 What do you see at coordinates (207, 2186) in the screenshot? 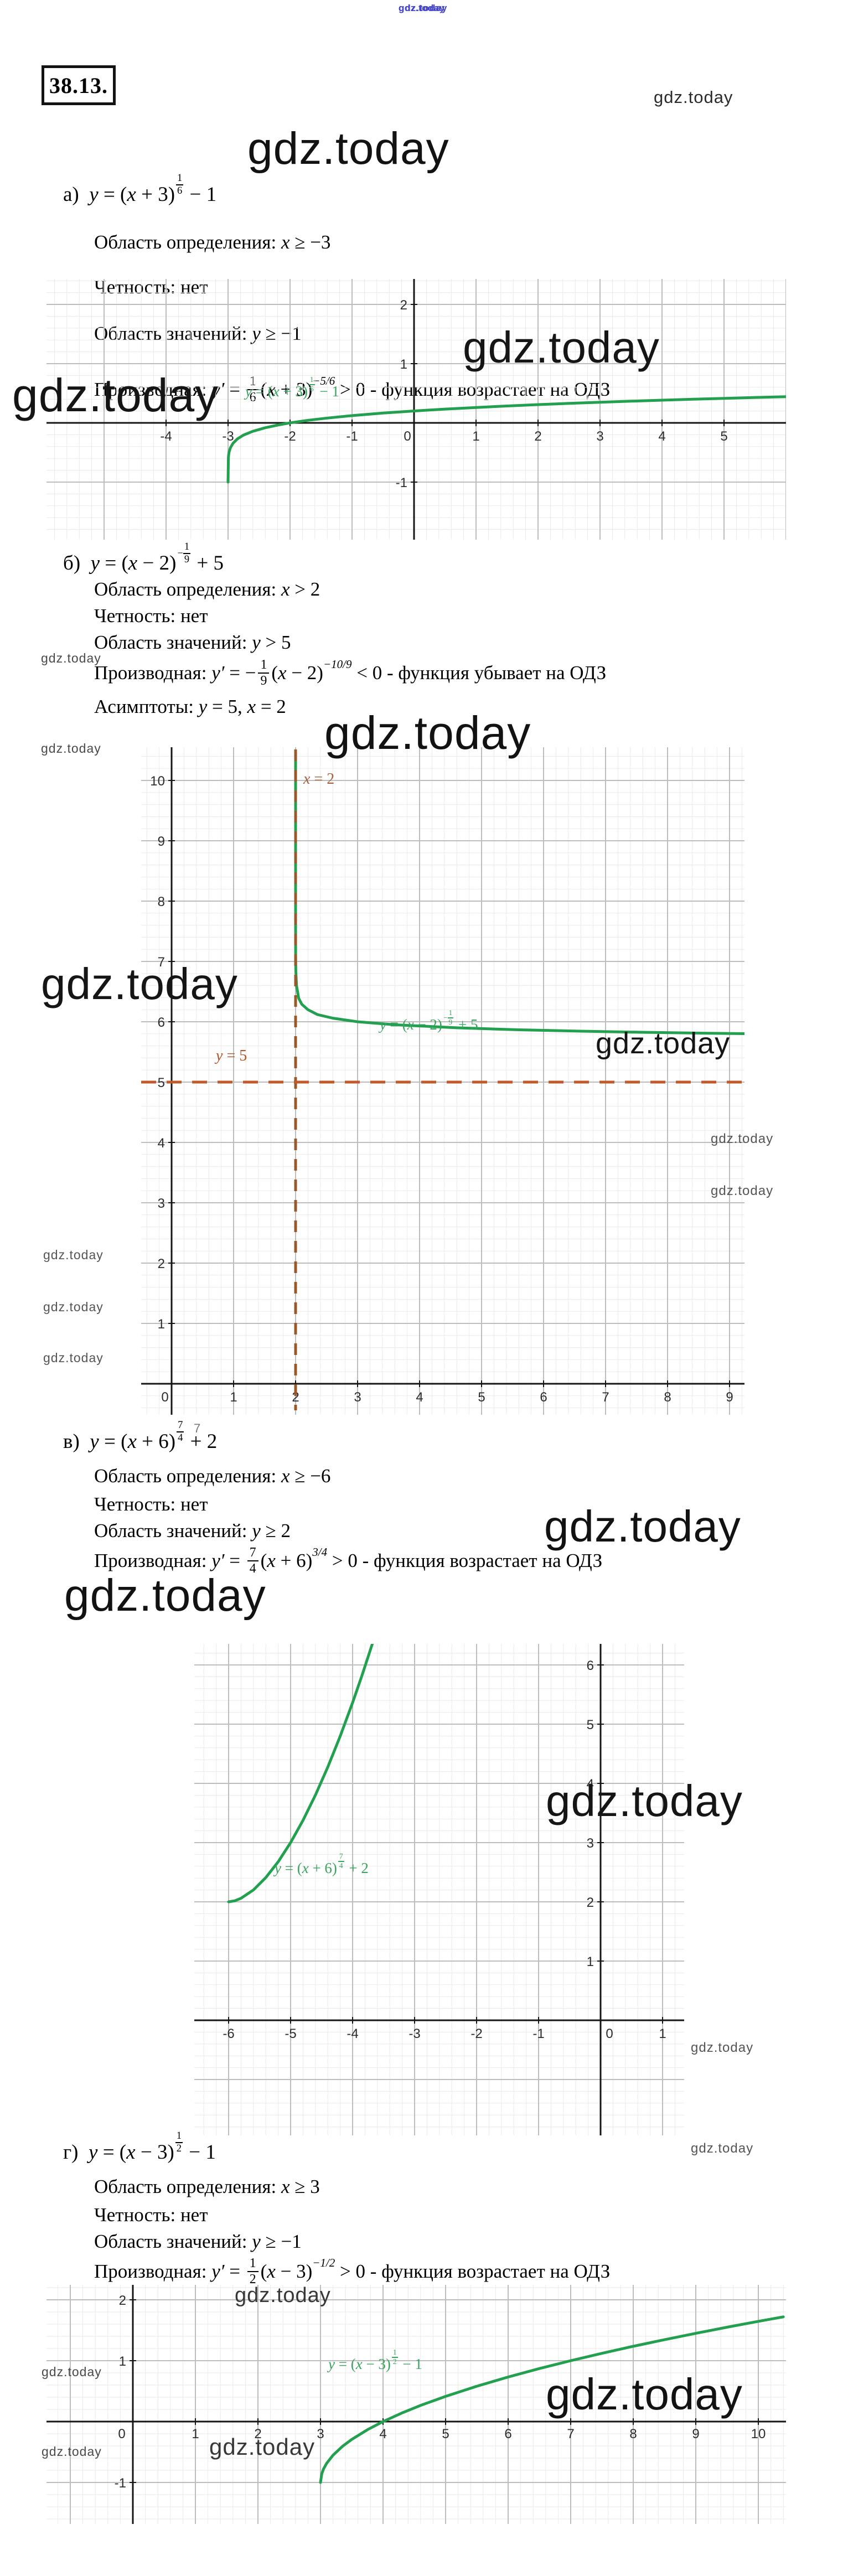
I see `part-g-line: Область определения: x ≥ 3` at bounding box center [207, 2186].